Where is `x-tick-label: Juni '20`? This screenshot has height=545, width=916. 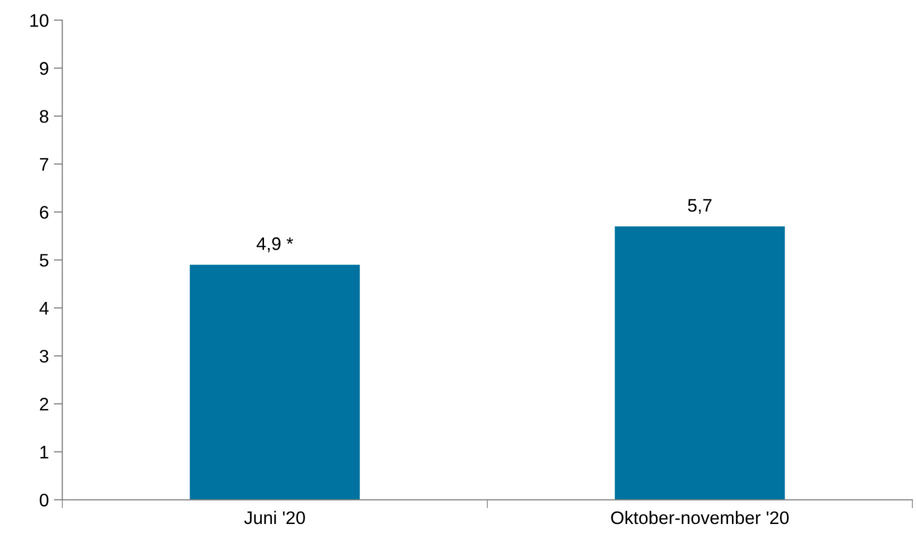 x-tick-label: Juni '20 is located at coordinates (274, 517).